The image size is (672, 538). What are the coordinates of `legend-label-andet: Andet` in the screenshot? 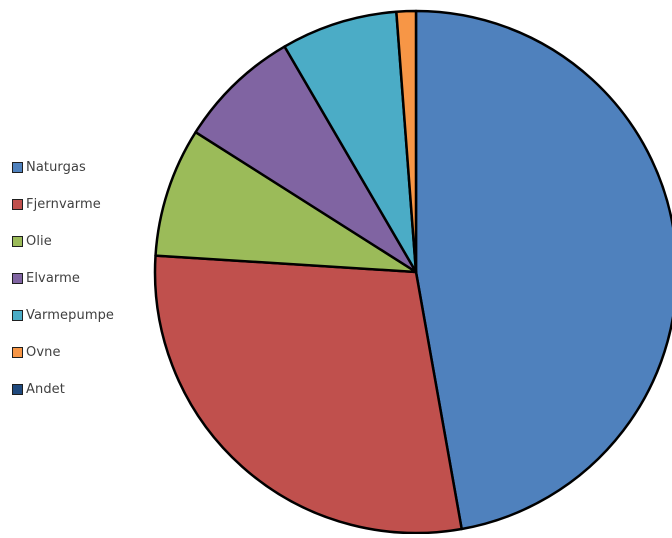 It's located at (45, 389).